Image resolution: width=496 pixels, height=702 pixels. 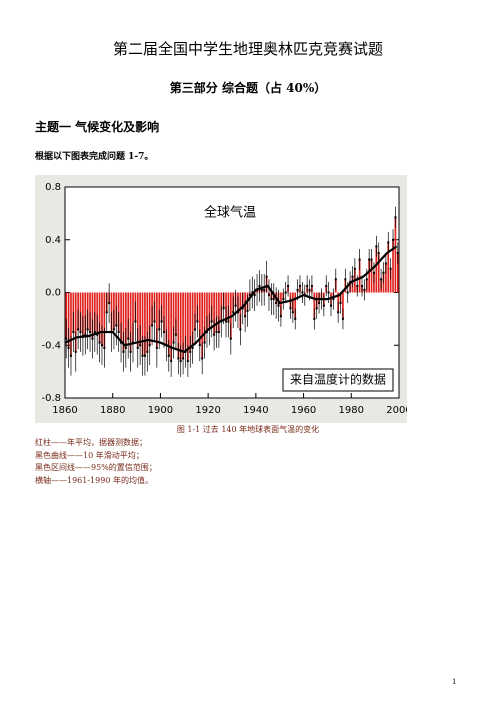 I want to click on x-tick-label: 1940, so click(x=255, y=410).